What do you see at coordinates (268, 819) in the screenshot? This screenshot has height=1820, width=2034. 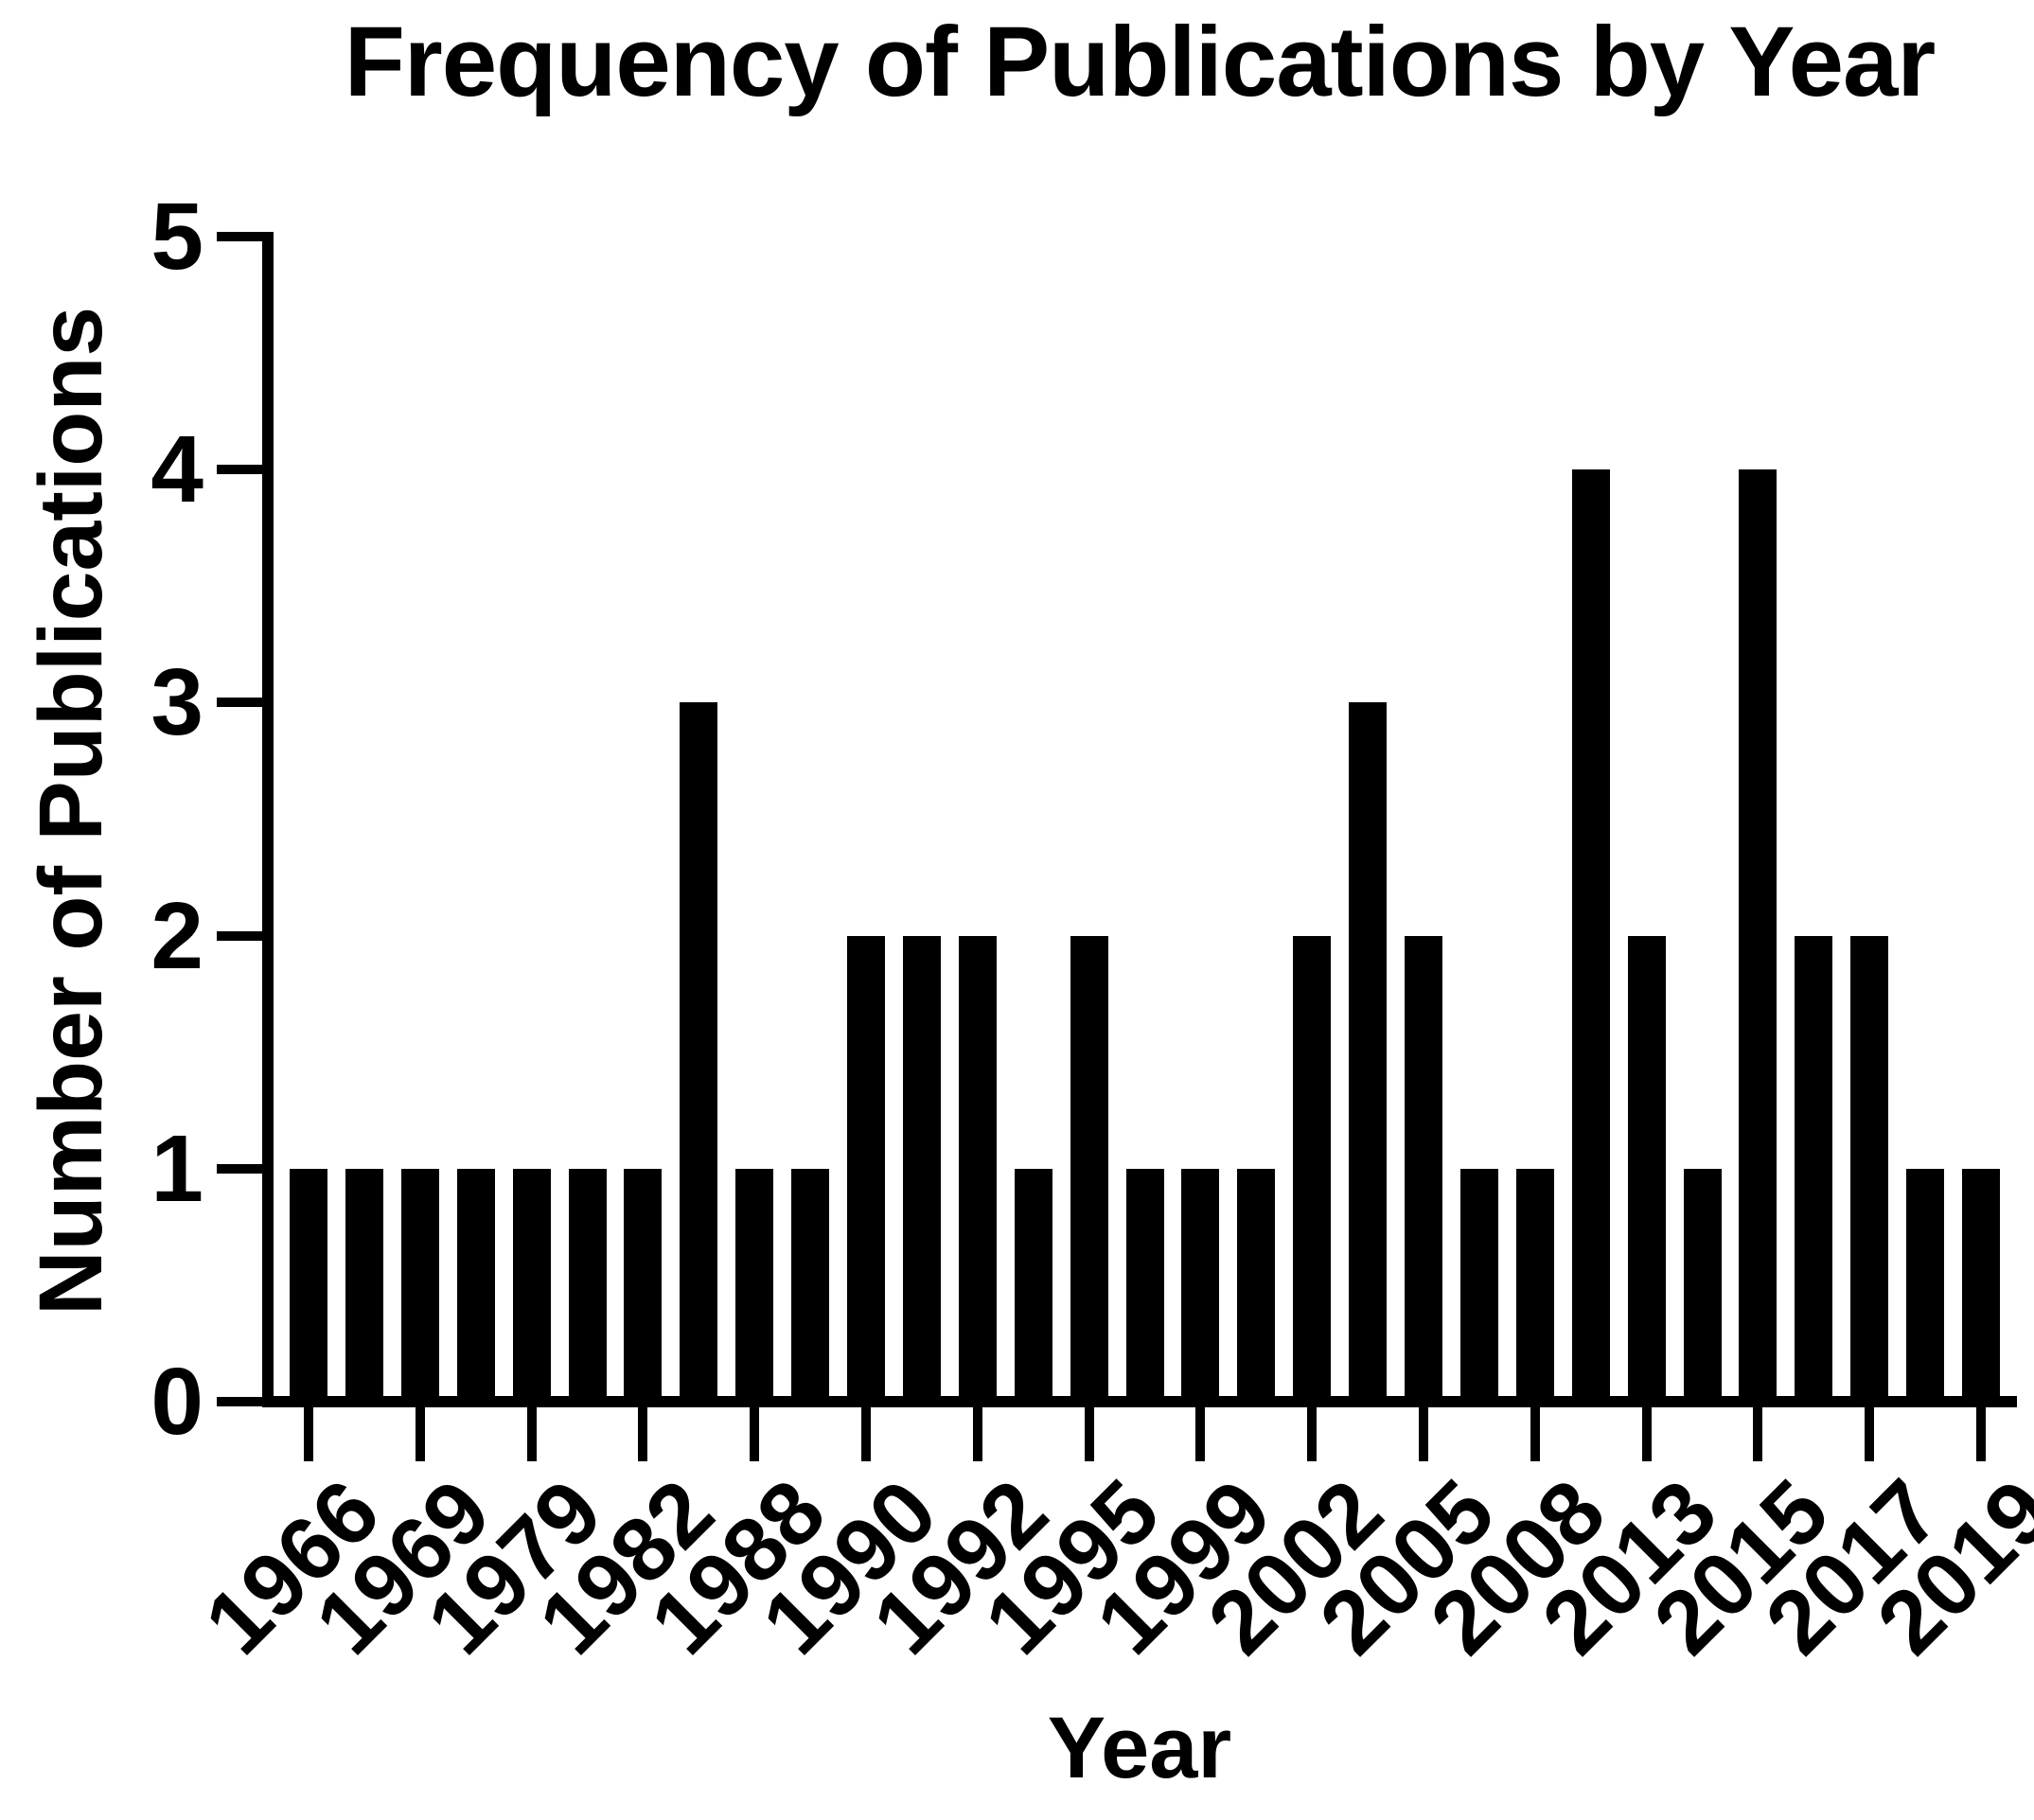 I see `y-axis-line` at bounding box center [268, 819].